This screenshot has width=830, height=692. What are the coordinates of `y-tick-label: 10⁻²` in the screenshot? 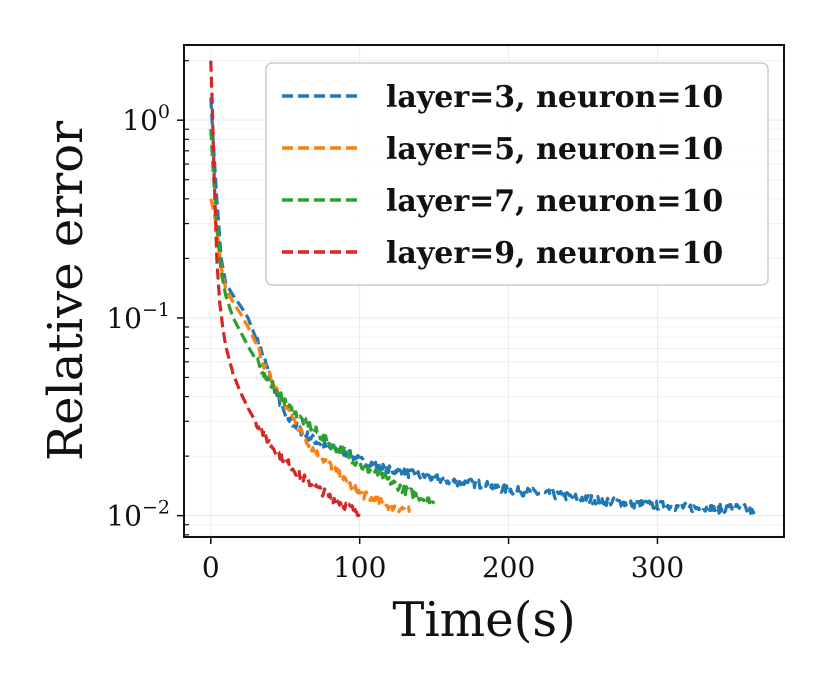 It's located at (138, 515).